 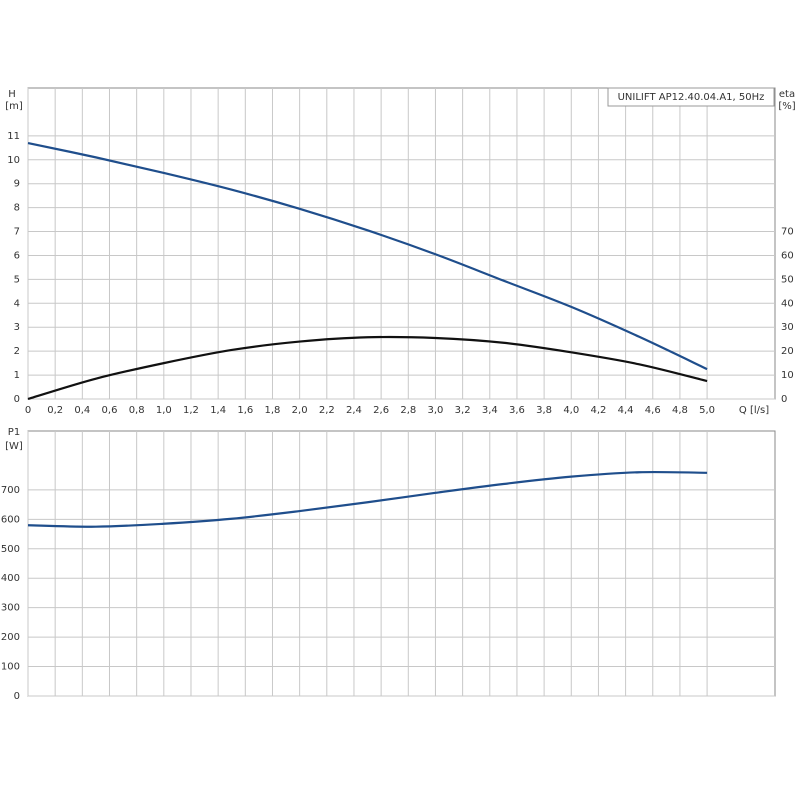 What do you see at coordinates (245, 410) in the screenshot?
I see `x-tick-label: 1,6` at bounding box center [245, 410].